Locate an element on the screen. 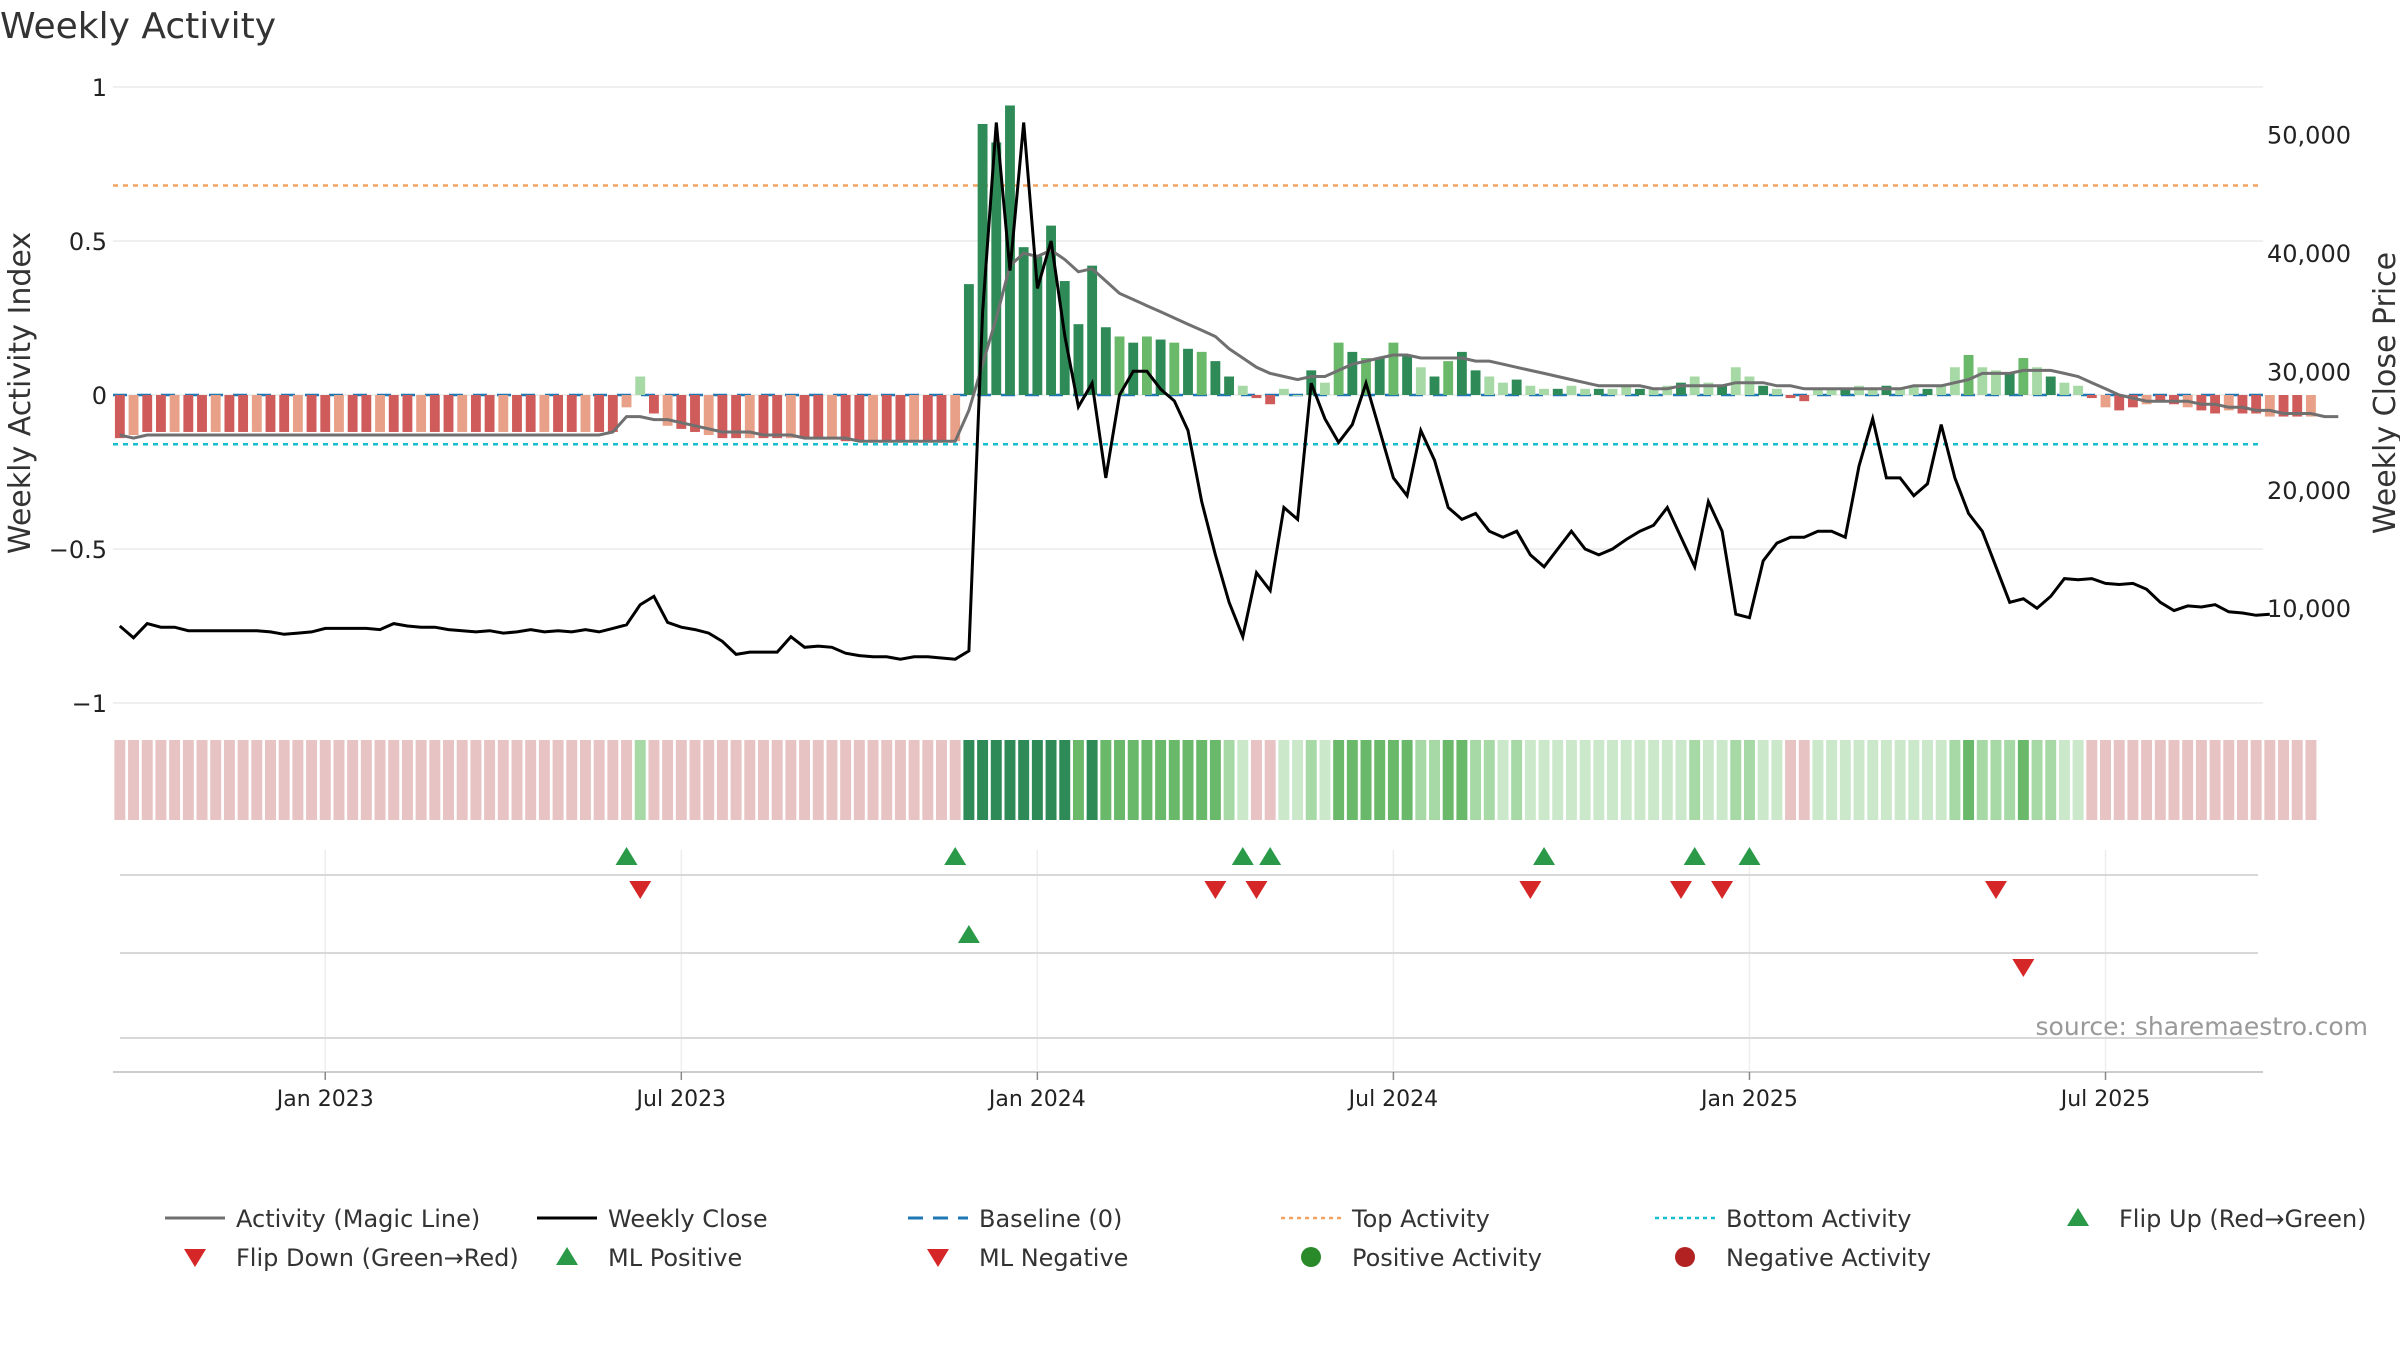  legend-swatch-triangle-up is located at coordinates (2078, 1217).